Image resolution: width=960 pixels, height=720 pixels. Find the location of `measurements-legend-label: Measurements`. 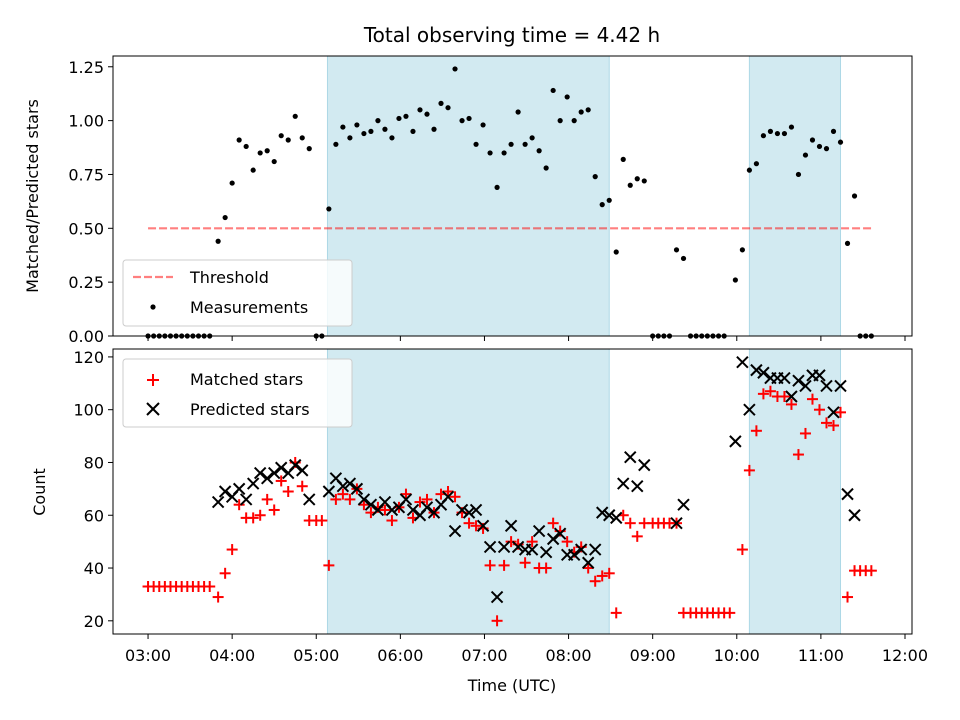

measurements-legend-label: Measurements is located at coordinates (249, 307).